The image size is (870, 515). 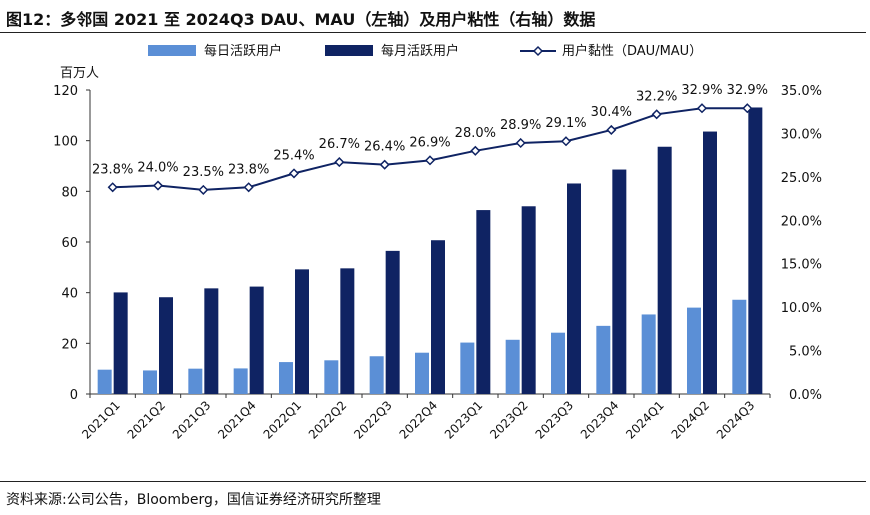 I want to click on category-label: 2021Q3, so click(x=192, y=420).